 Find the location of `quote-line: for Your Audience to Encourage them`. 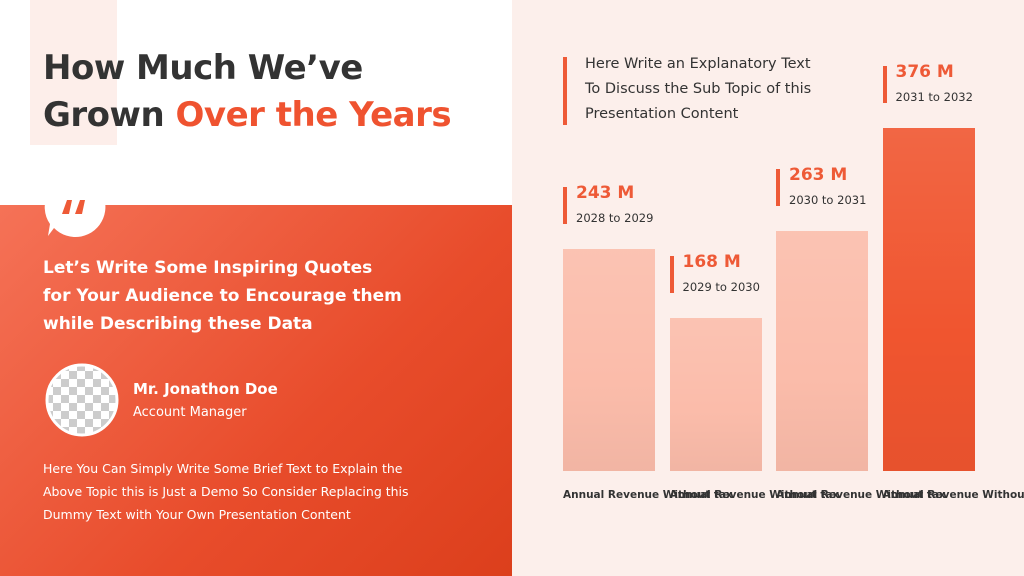

quote-line: for Your Audience to Encourage them is located at coordinates (222, 296).